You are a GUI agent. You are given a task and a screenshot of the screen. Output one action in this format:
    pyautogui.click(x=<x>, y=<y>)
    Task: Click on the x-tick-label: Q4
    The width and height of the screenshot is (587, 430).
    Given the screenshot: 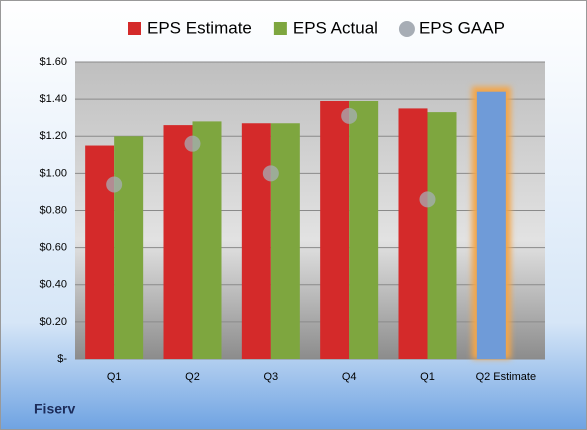 What is the action you would take?
    pyautogui.click(x=349, y=377)
    